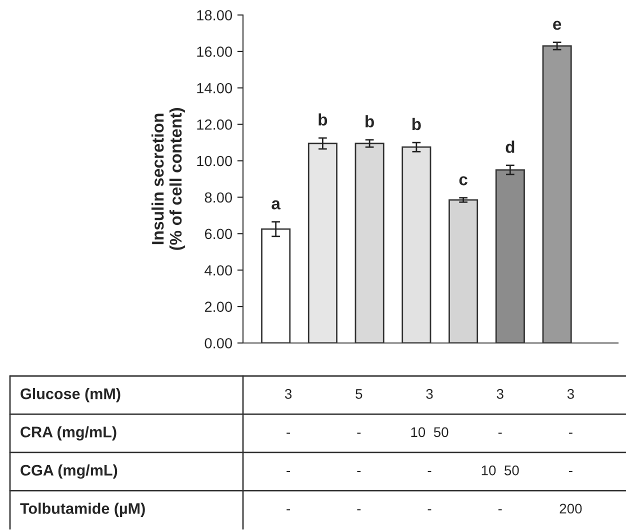 The image size is (626, 530). What do you see at coordinates (463, 181) in the screenshot?
I see `data-label: c` at bounding box center [463, 181].